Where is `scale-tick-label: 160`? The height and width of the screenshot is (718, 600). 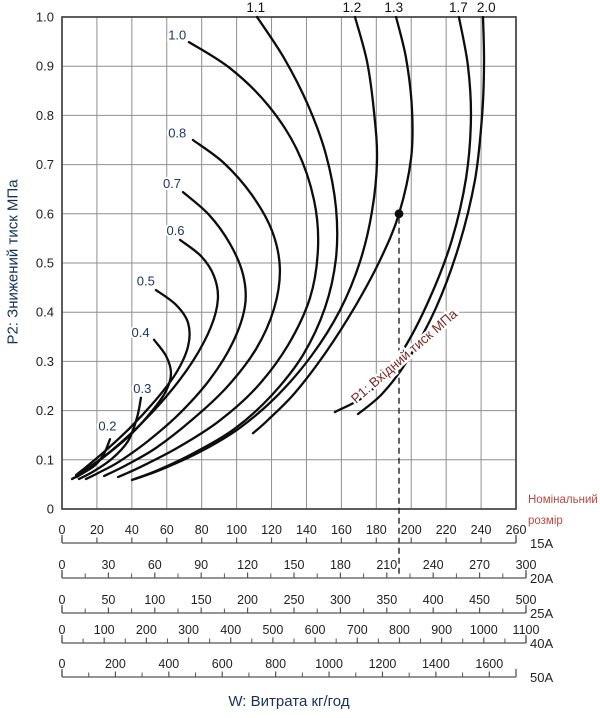 scale-tick-label: 160 is located at coordinates (341, 530).